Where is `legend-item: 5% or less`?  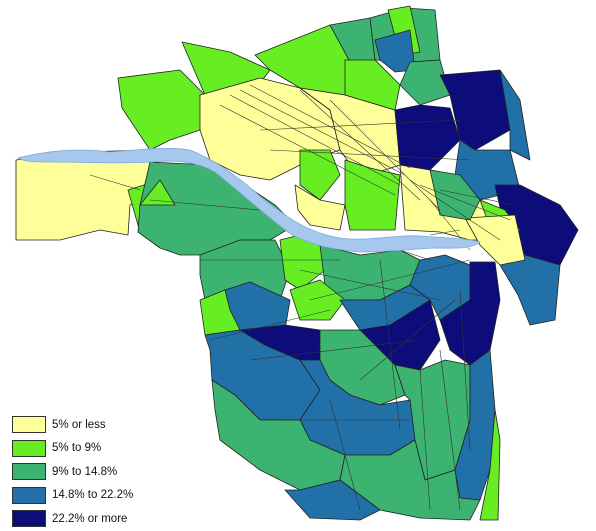 legend-item: 5% or less is located at coordinates (72, 425).